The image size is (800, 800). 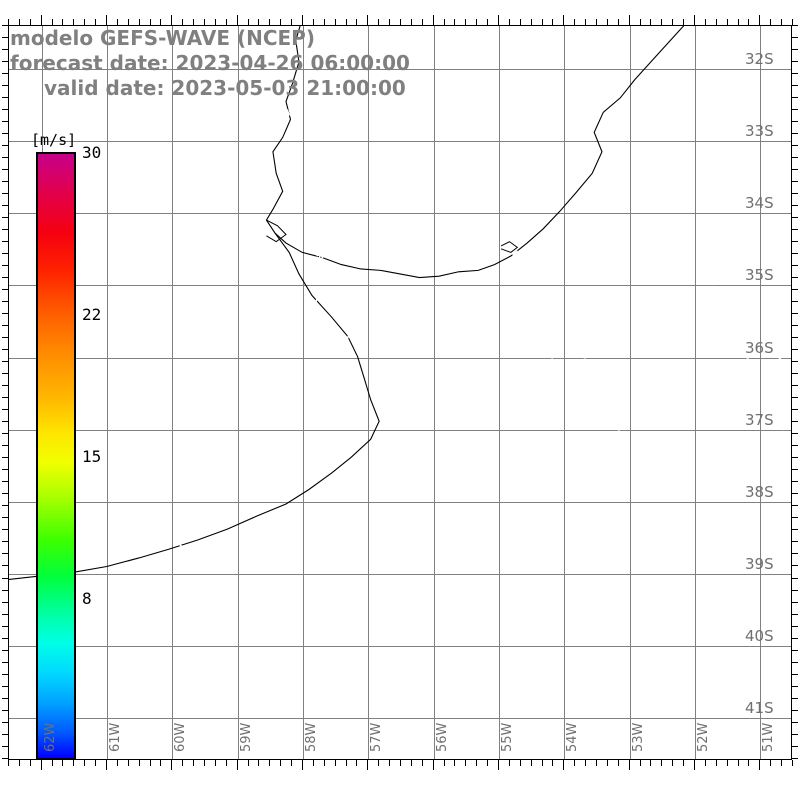 What do you see at coordinates (638, 737) in the screenshot?
I see `lon-label-53W: 53W` at bounding box center [638, 737].